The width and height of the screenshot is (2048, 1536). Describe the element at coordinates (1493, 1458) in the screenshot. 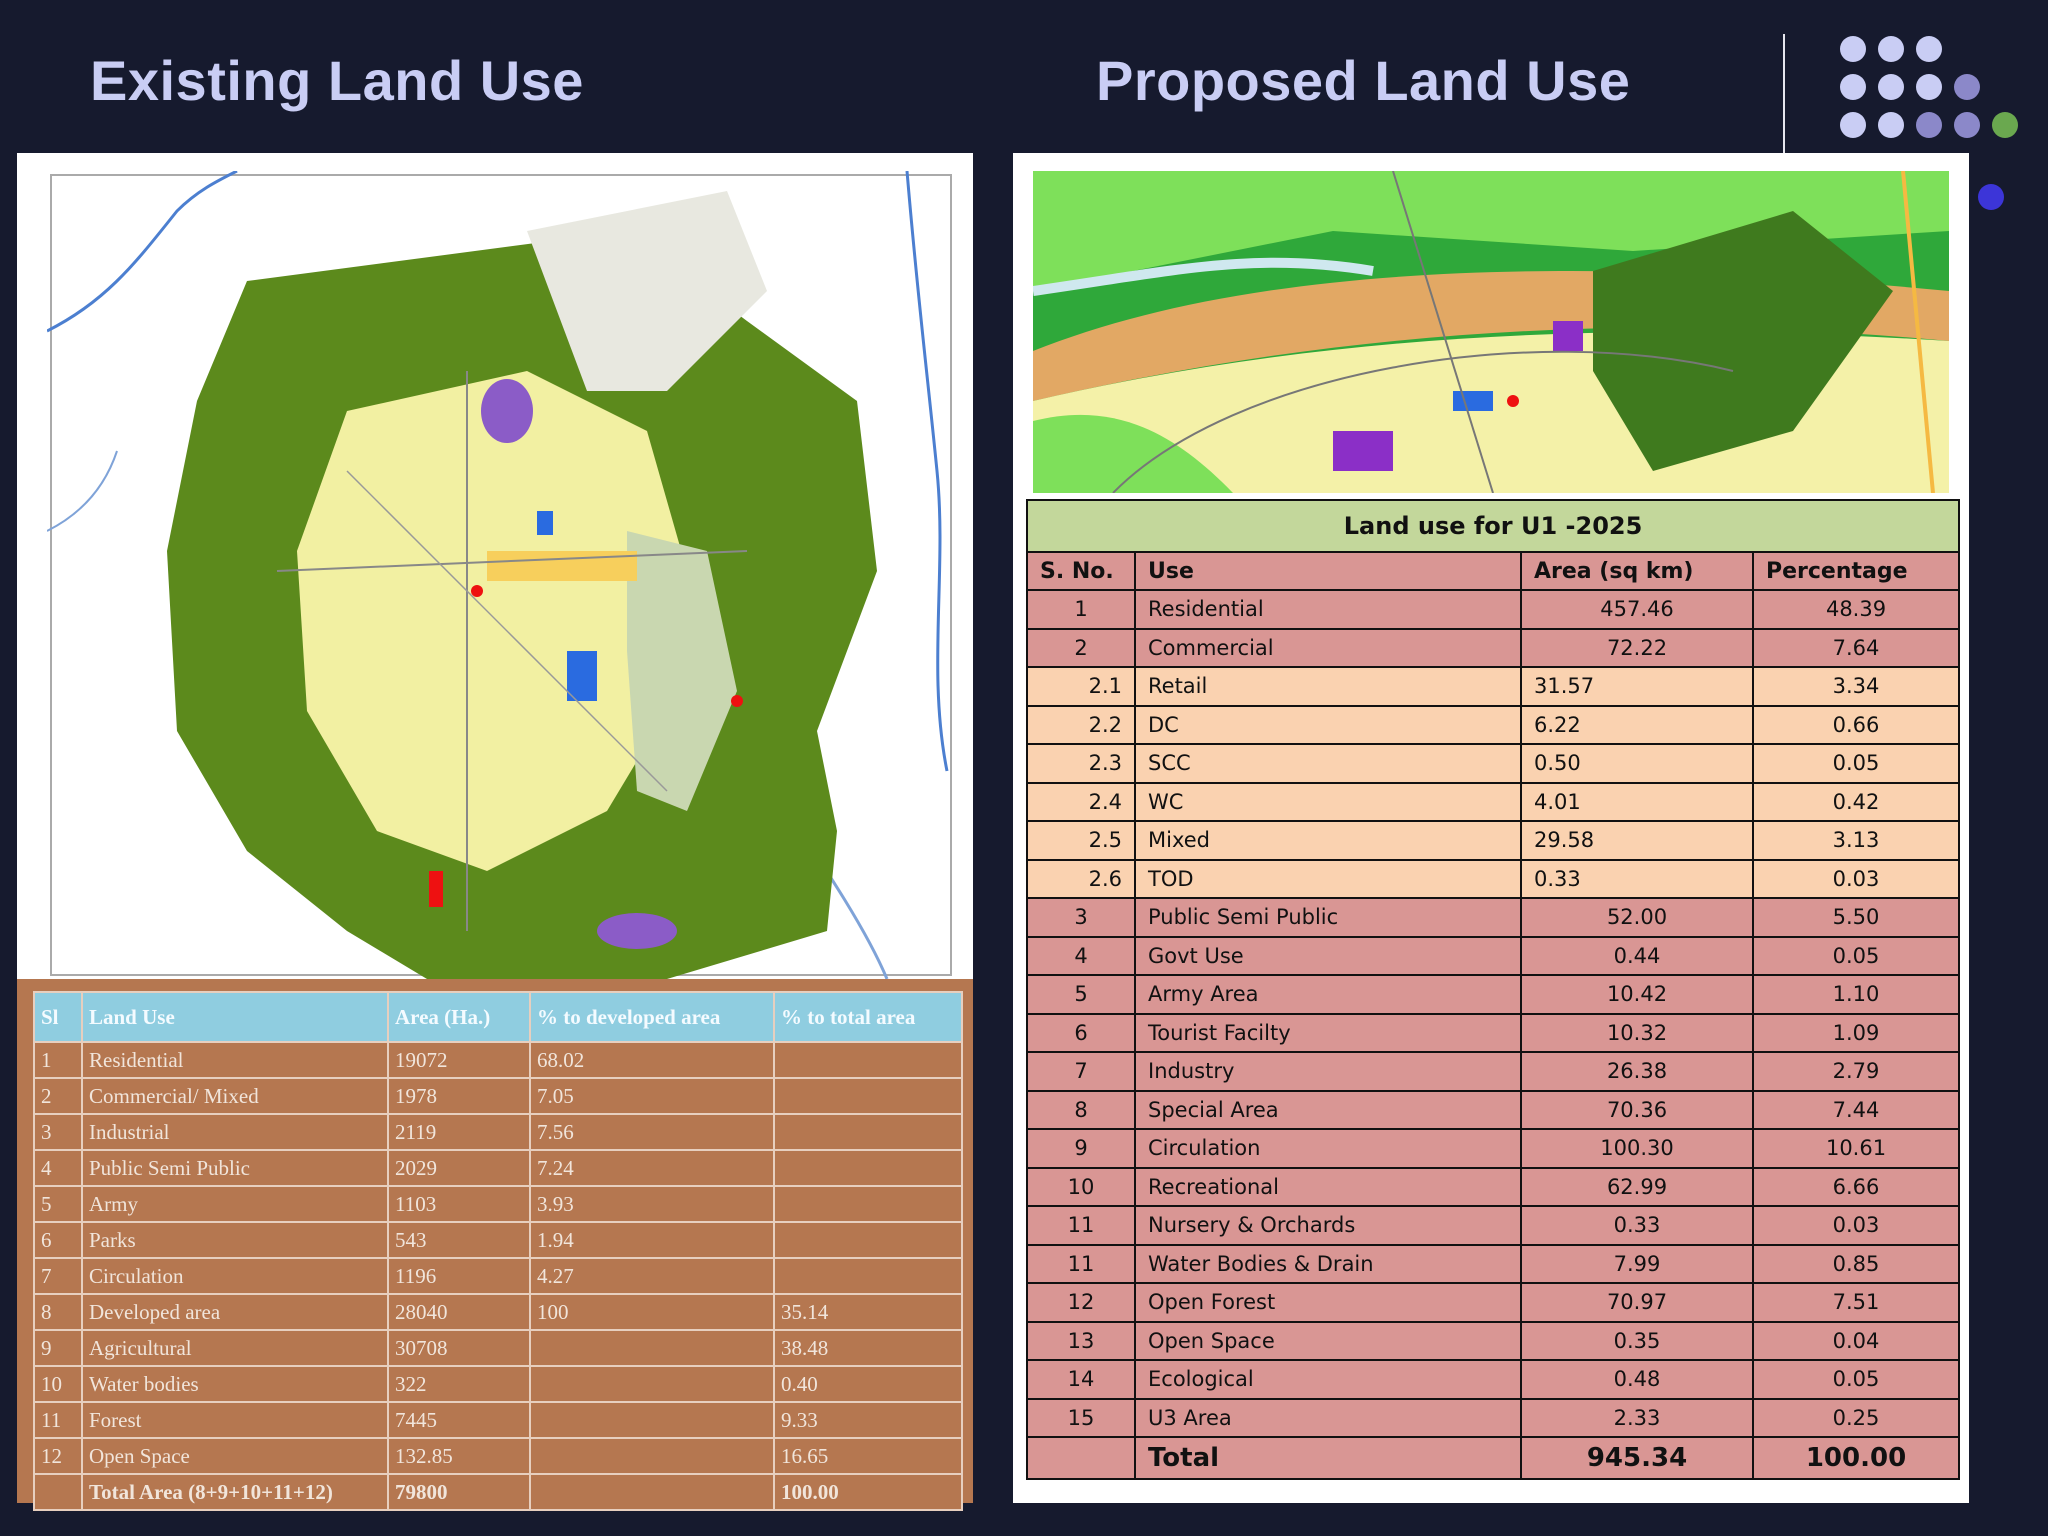

I see `table-total-row: Total 945.34 100.00` at that location.